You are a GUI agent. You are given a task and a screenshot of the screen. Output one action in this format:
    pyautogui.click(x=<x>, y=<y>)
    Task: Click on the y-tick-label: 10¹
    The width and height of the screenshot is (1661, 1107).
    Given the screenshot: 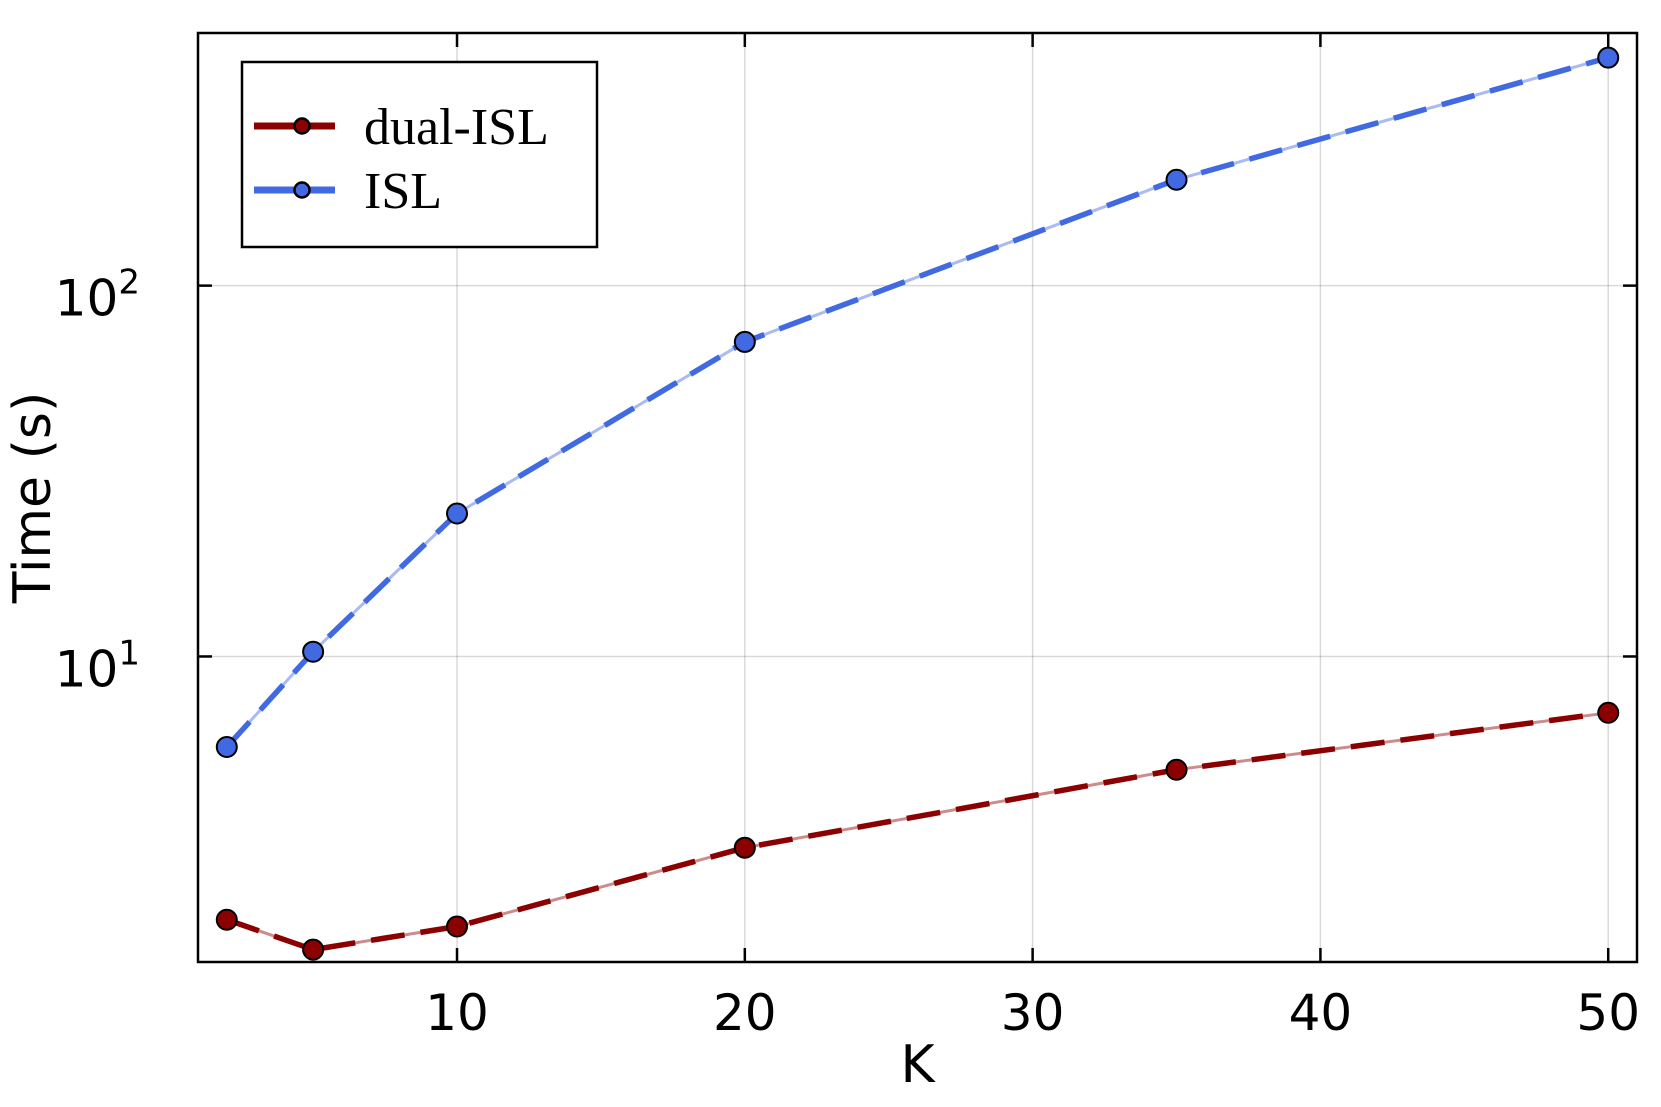 What is the action you would take?
    pyautogui.click(x=97, y=665)
    